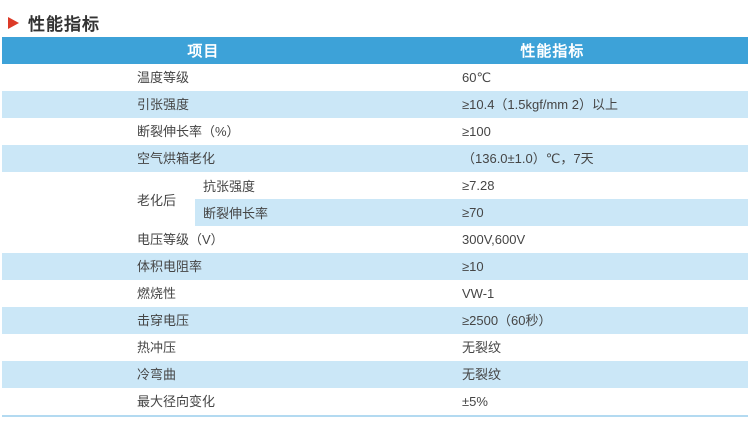 The image size is (750, 431). Describe the element at coordinates (375, 320) in the screenshot. I see `table-row: 击穿电压 ≥2500（60秒）` at that location.